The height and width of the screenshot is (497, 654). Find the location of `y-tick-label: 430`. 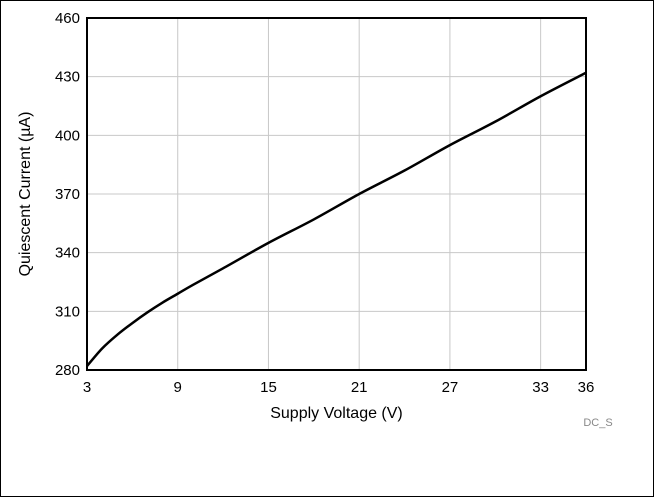

y-tick-label: 430 is located at coordinates (67, 77).